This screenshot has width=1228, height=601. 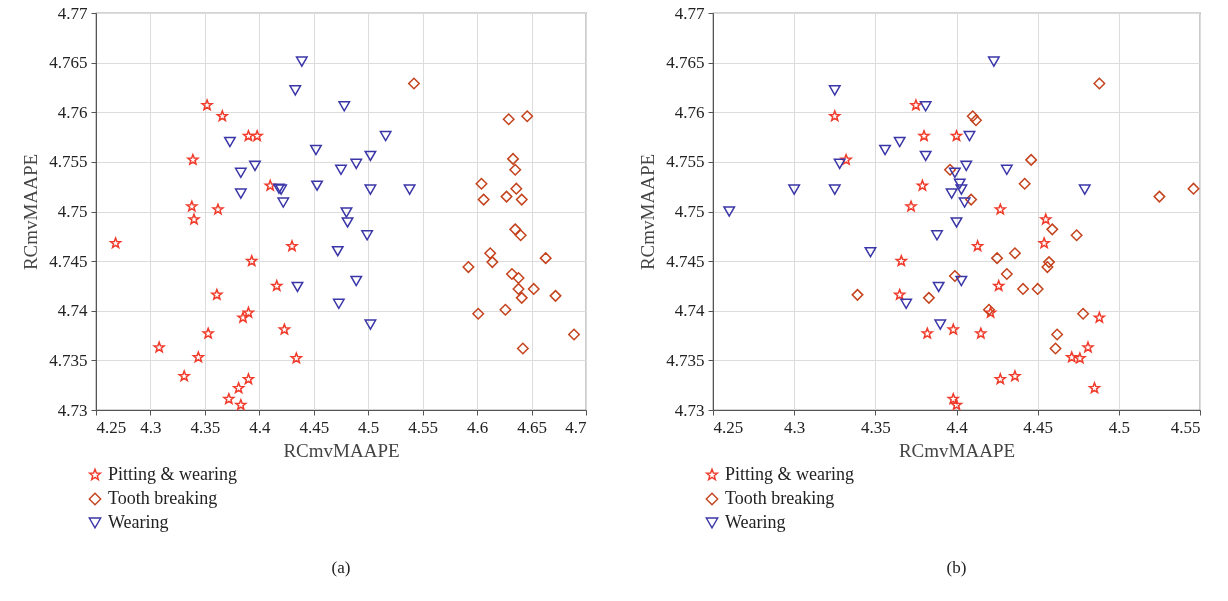 I want to click on legend-label: Pitting & wearing, so click(x=172, y=474).